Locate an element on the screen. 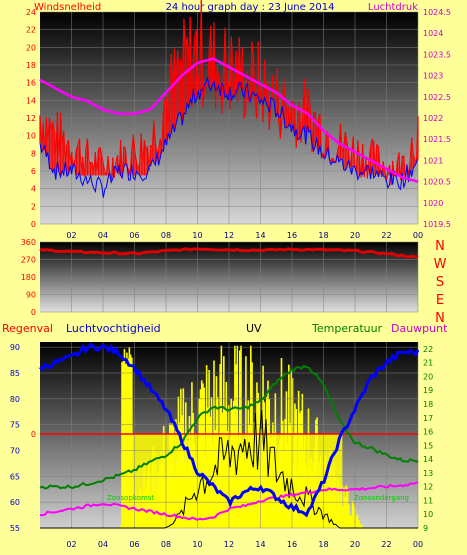 Image resolution: width=467 pixels, height=555 pixels. pressure-tick-label: 1020.5 is located at coordinates (437, 182).